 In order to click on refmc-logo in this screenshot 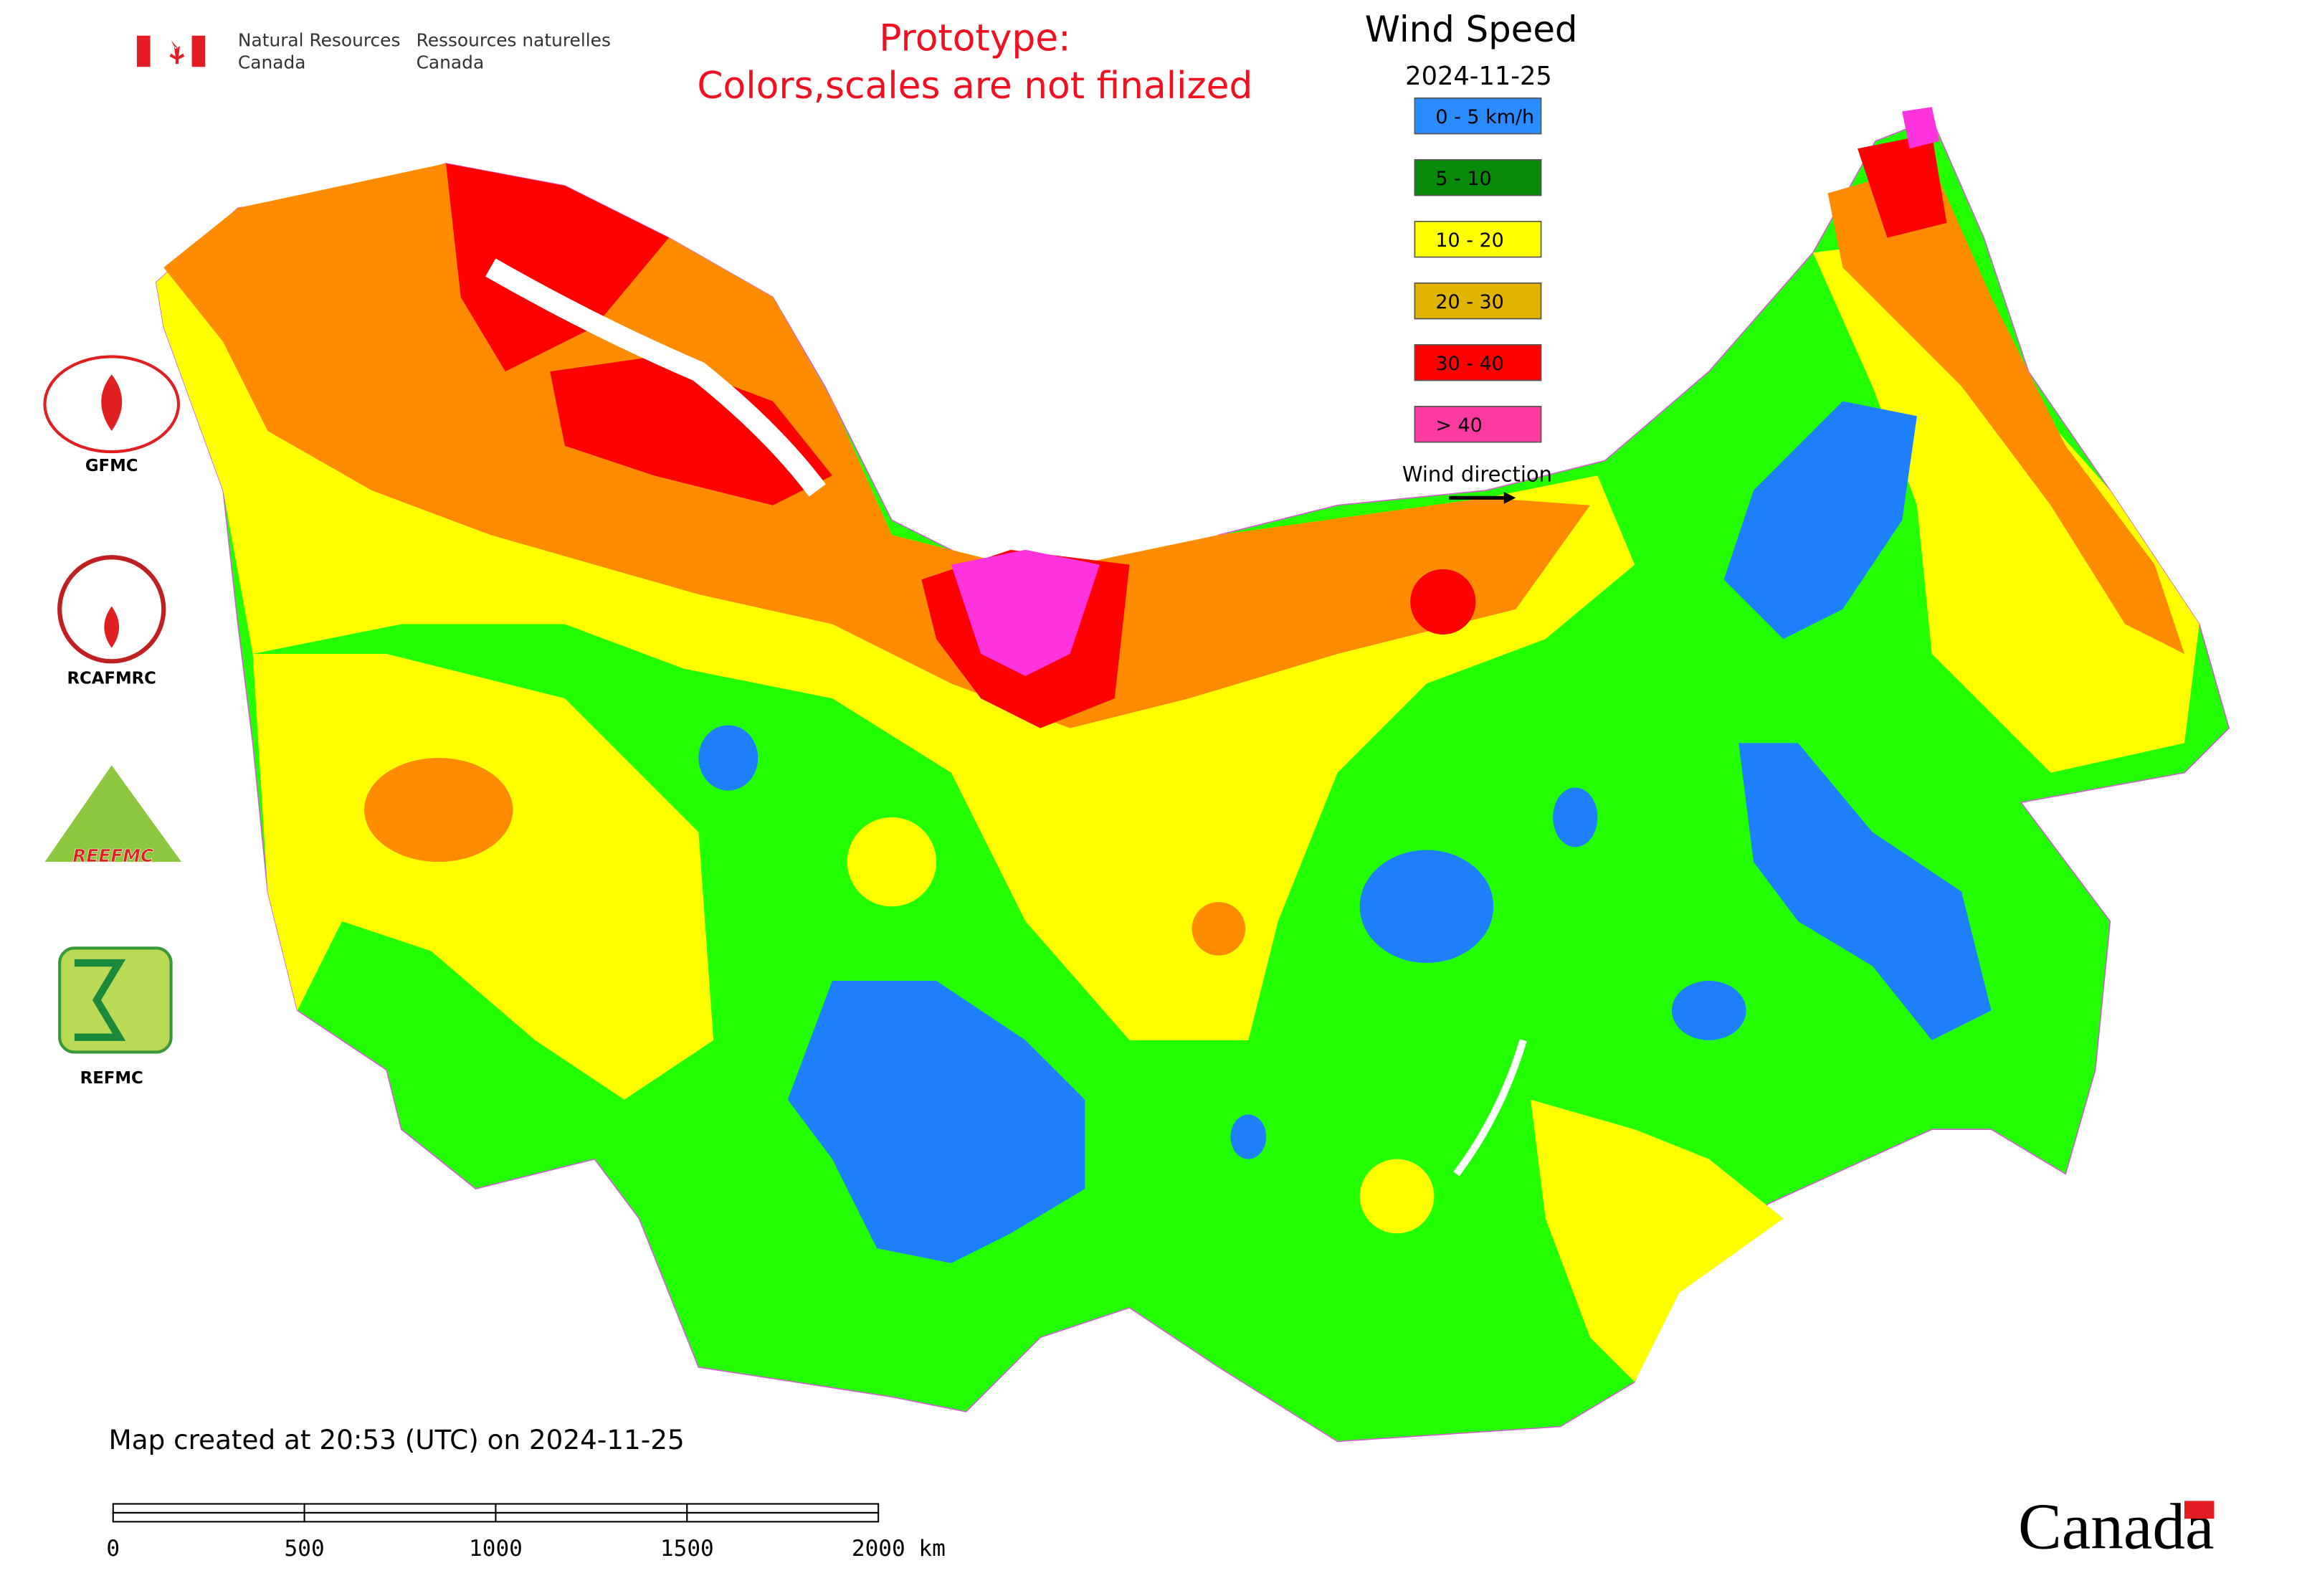, I will do `click(115, 1000)`.